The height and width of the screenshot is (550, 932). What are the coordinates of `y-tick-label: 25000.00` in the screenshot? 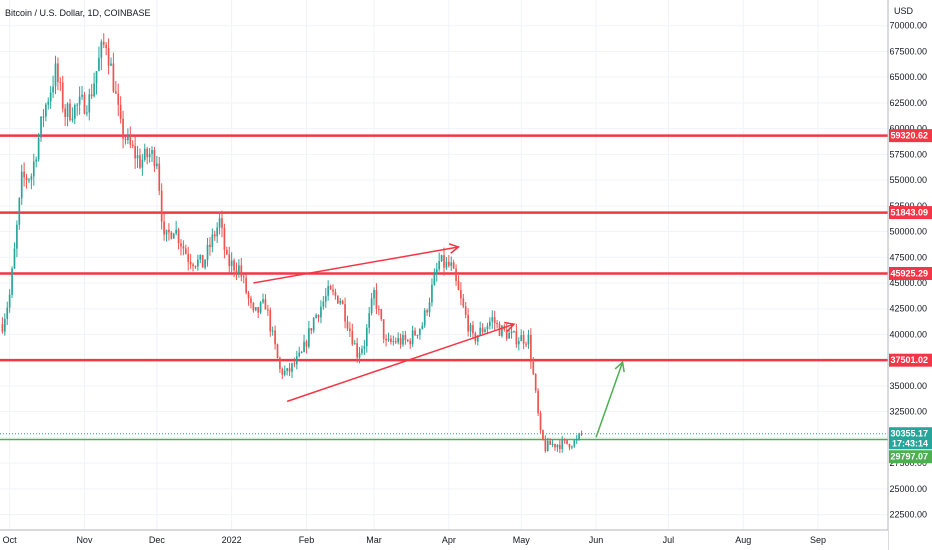 It's located at (908, 489).